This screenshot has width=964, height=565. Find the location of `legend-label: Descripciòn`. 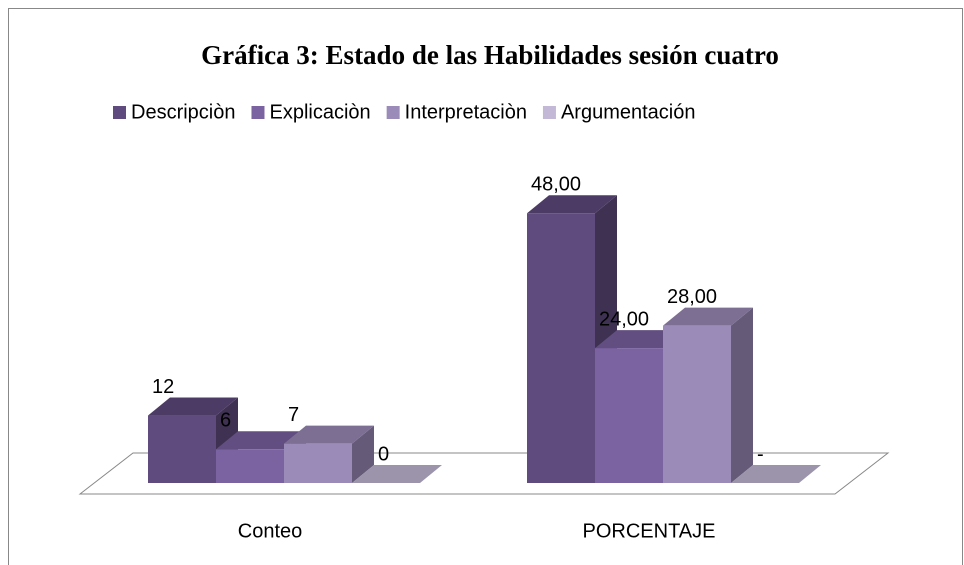

legend-label: Descripciòn is located at coordinates (183, 112).